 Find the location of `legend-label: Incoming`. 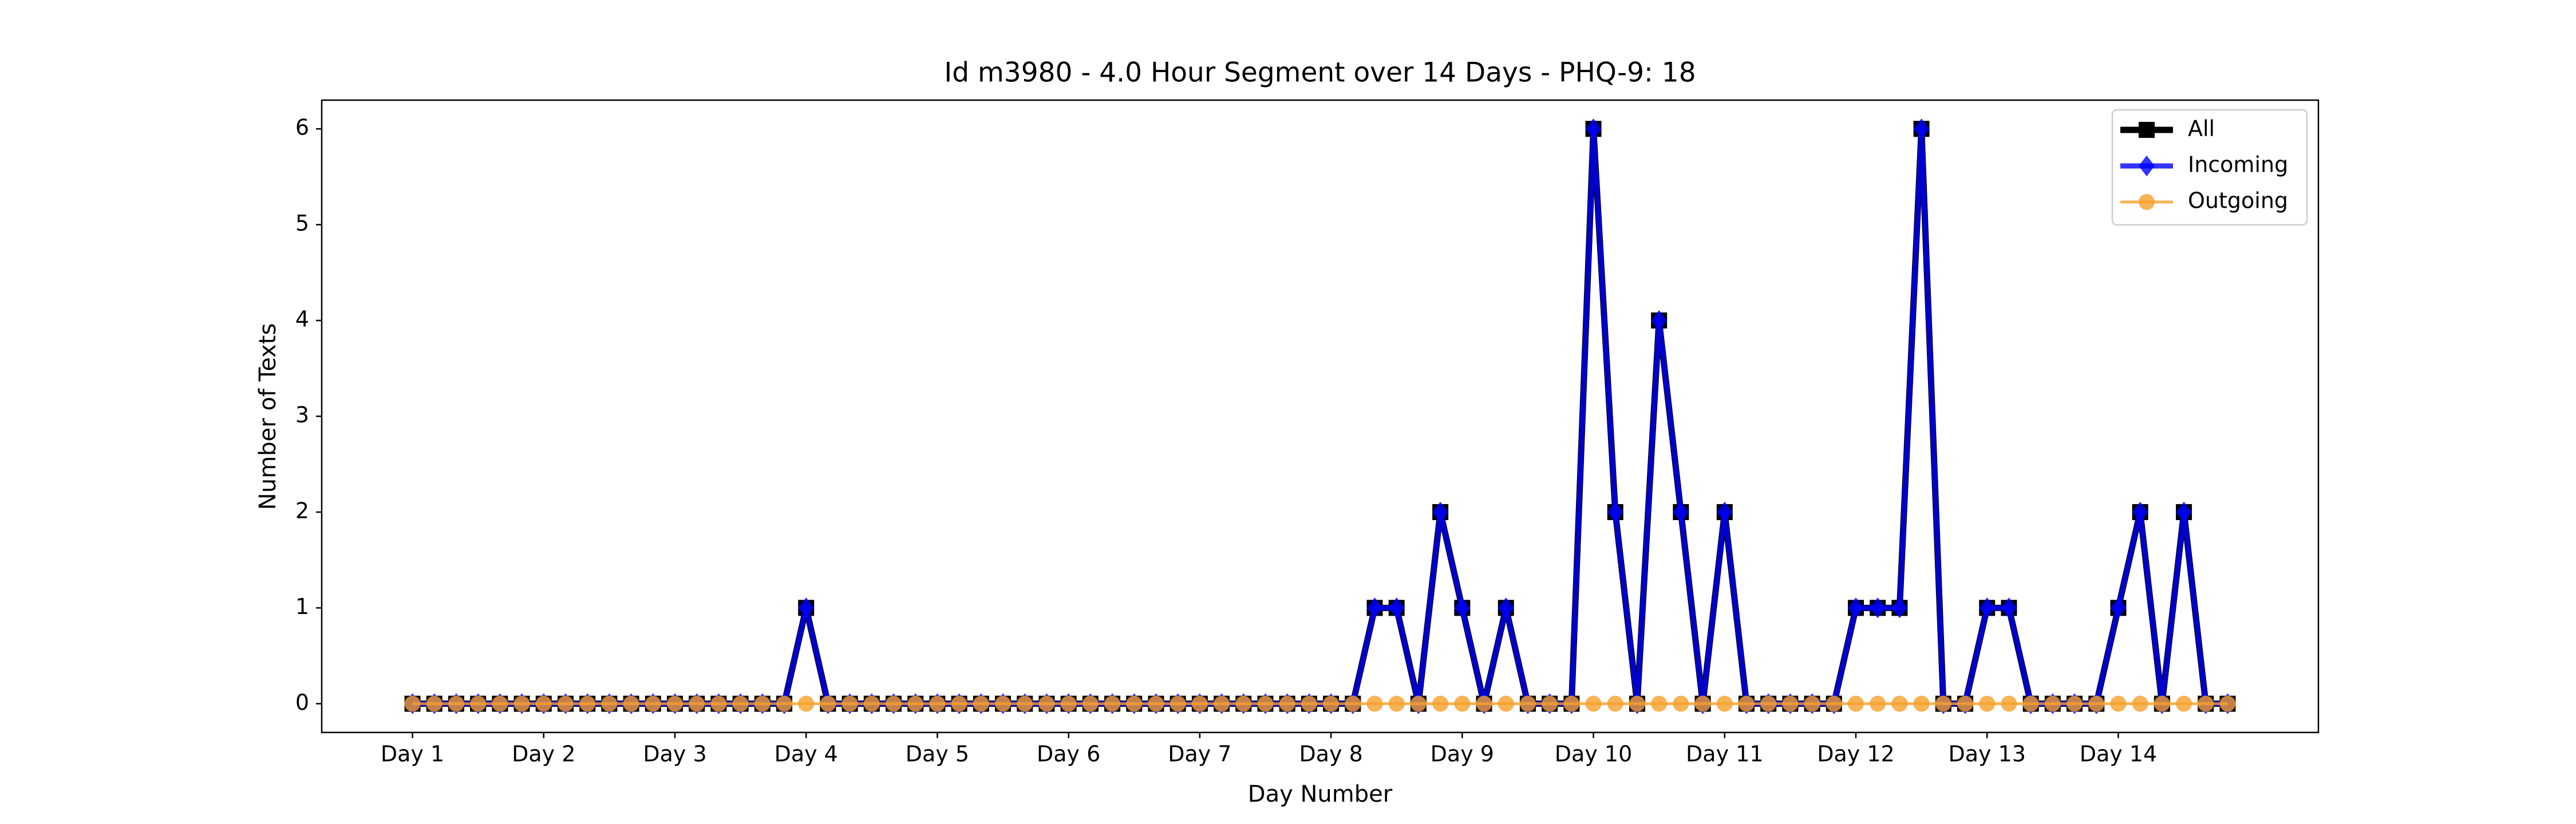

legend-label: Incoming is located at coordinates (2238, 164).